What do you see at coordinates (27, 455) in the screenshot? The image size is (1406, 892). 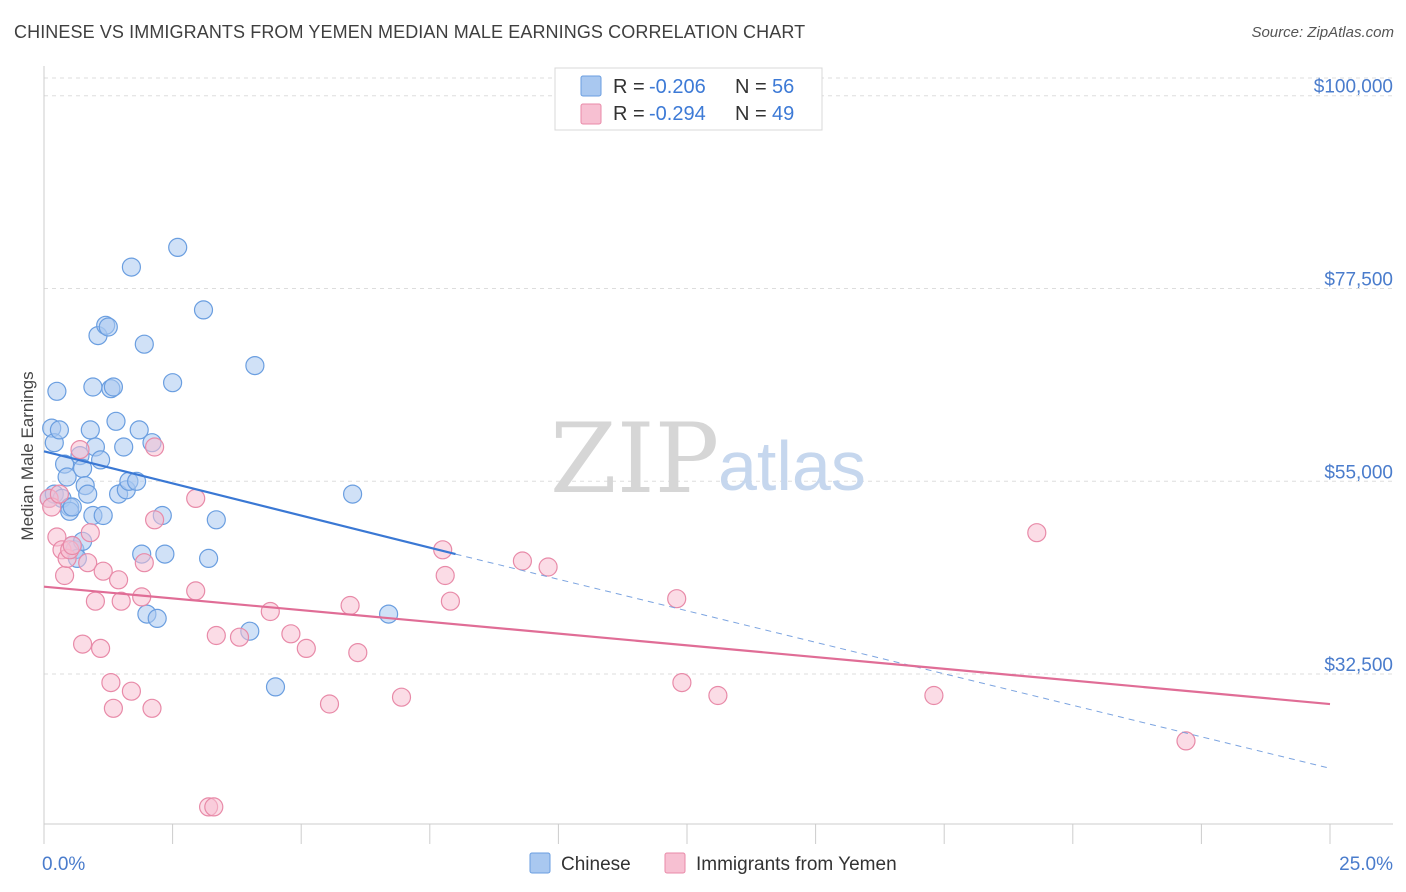 I see `y-axis-label: Median Male Earnings` at bounding box center [27, 455].